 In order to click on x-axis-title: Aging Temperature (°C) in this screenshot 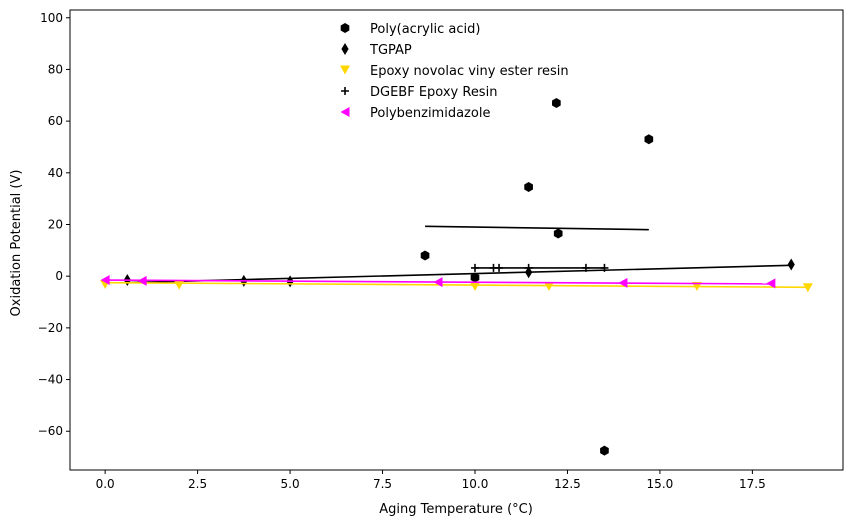, I will do `click(456, 509)`.